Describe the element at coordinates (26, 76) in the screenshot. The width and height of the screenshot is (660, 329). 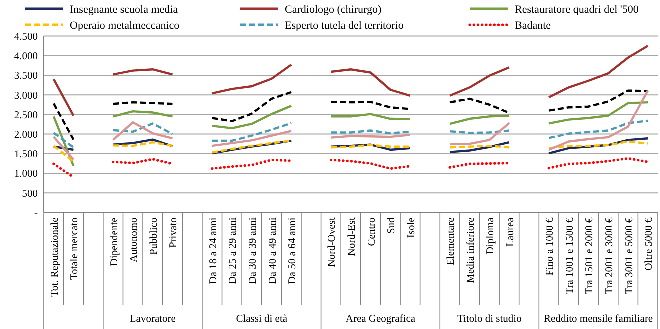
I see `y-tick-label: 3.500` at that location.